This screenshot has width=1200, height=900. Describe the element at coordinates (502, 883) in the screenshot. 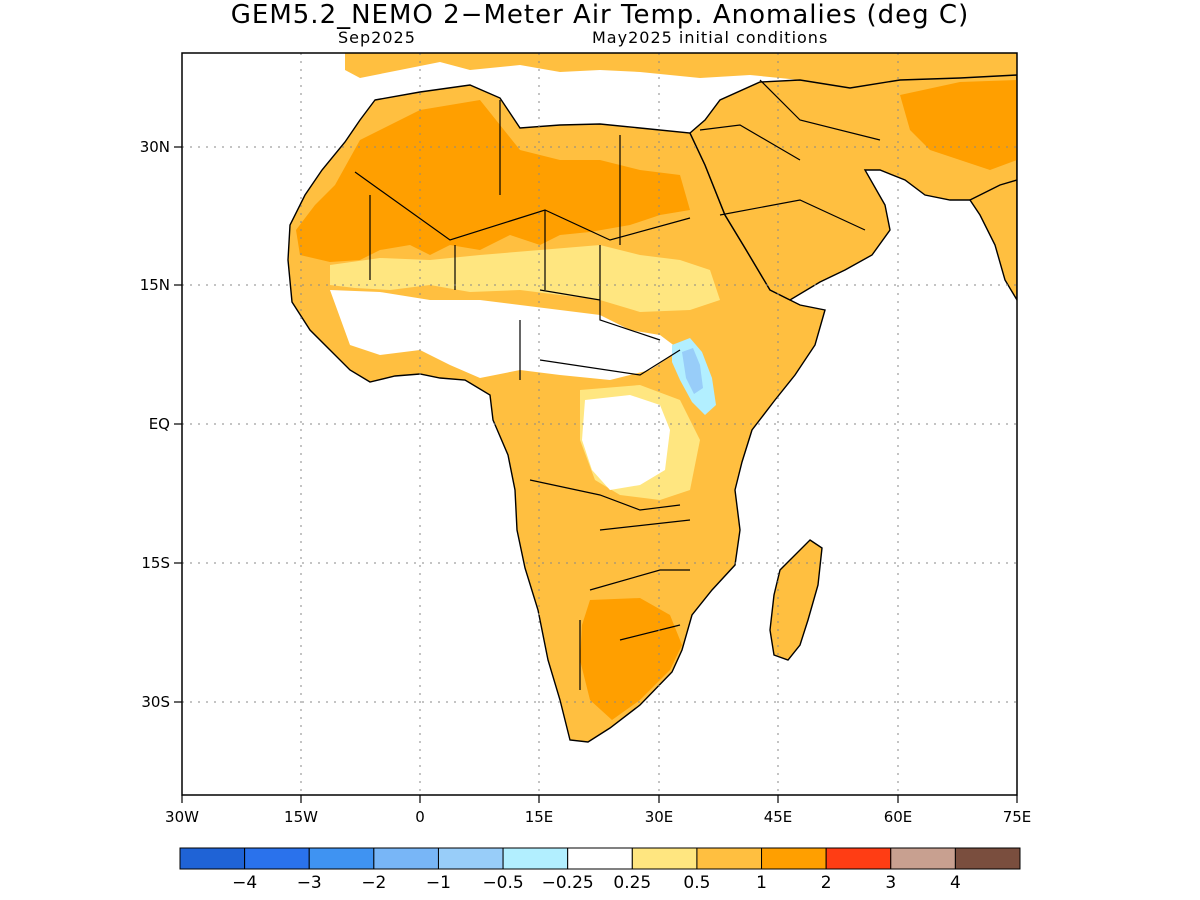

I see `colorbar-tick-label: −0.5` at that location.